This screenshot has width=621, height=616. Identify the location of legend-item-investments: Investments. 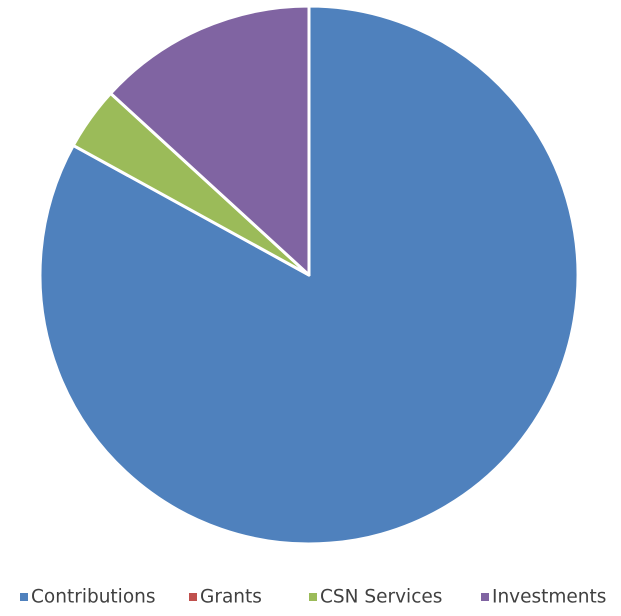
(543, 597).